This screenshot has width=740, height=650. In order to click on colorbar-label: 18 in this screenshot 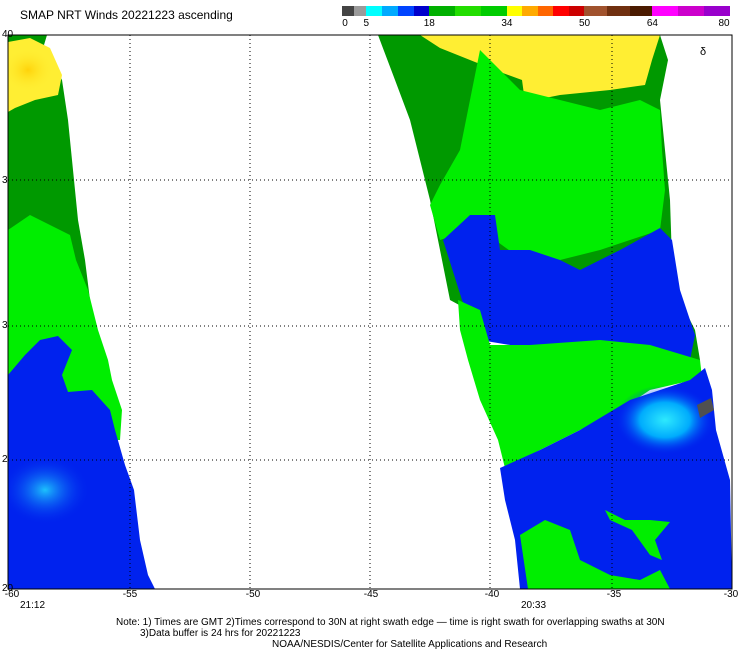, I will do `click(429, 23)`.